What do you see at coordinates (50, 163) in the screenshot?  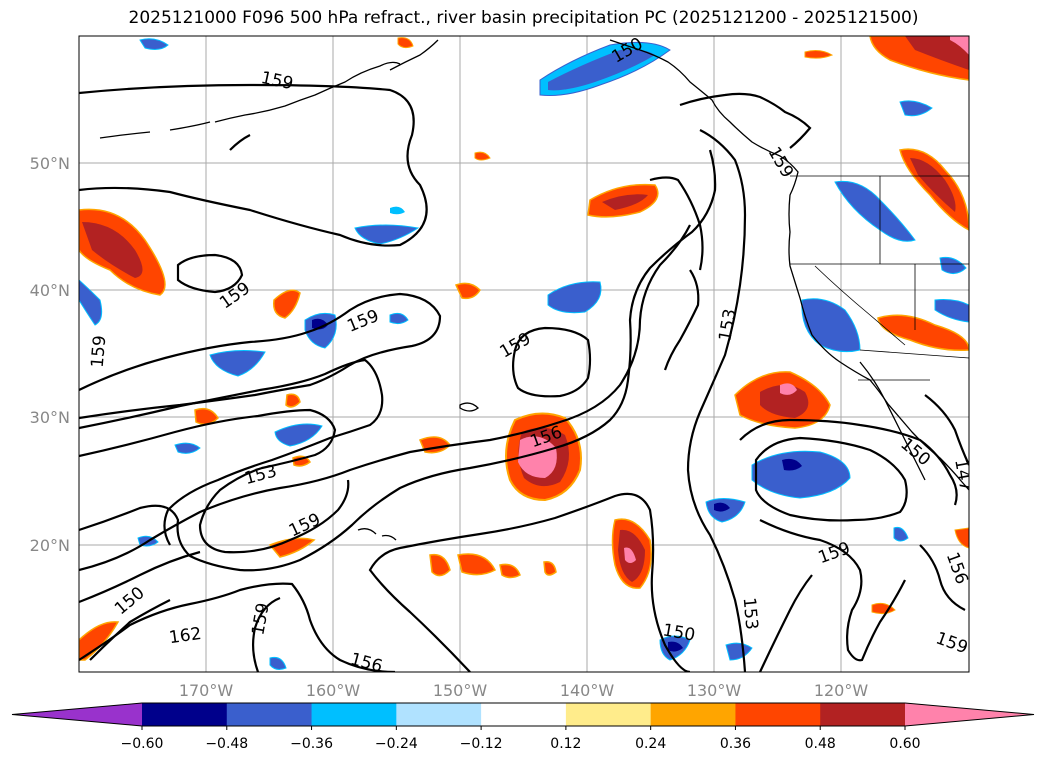 I see `svg-text: 50°N` at bounding box center [50, 163].